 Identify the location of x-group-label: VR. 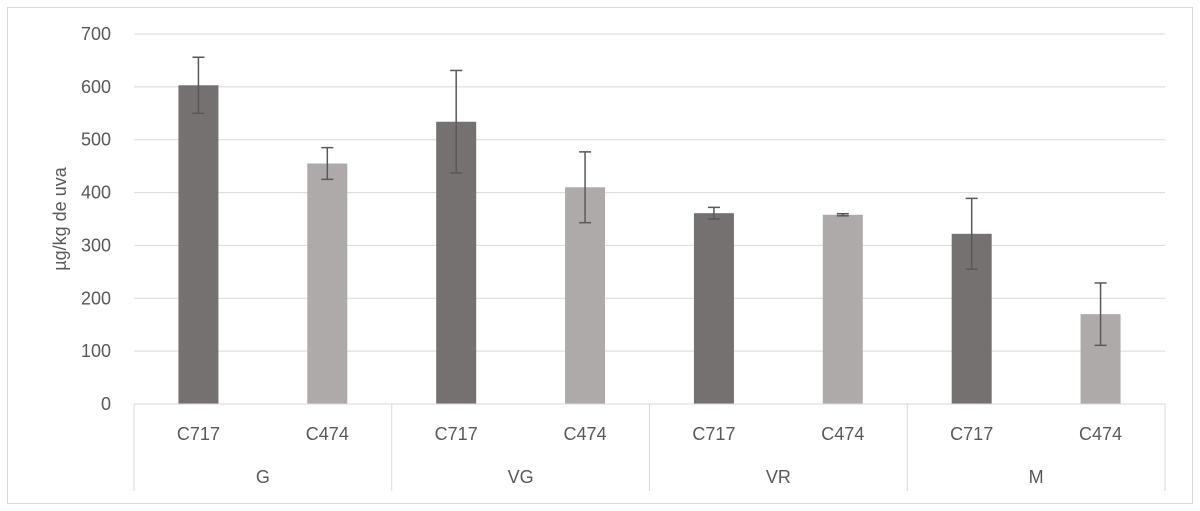
(778, 477).